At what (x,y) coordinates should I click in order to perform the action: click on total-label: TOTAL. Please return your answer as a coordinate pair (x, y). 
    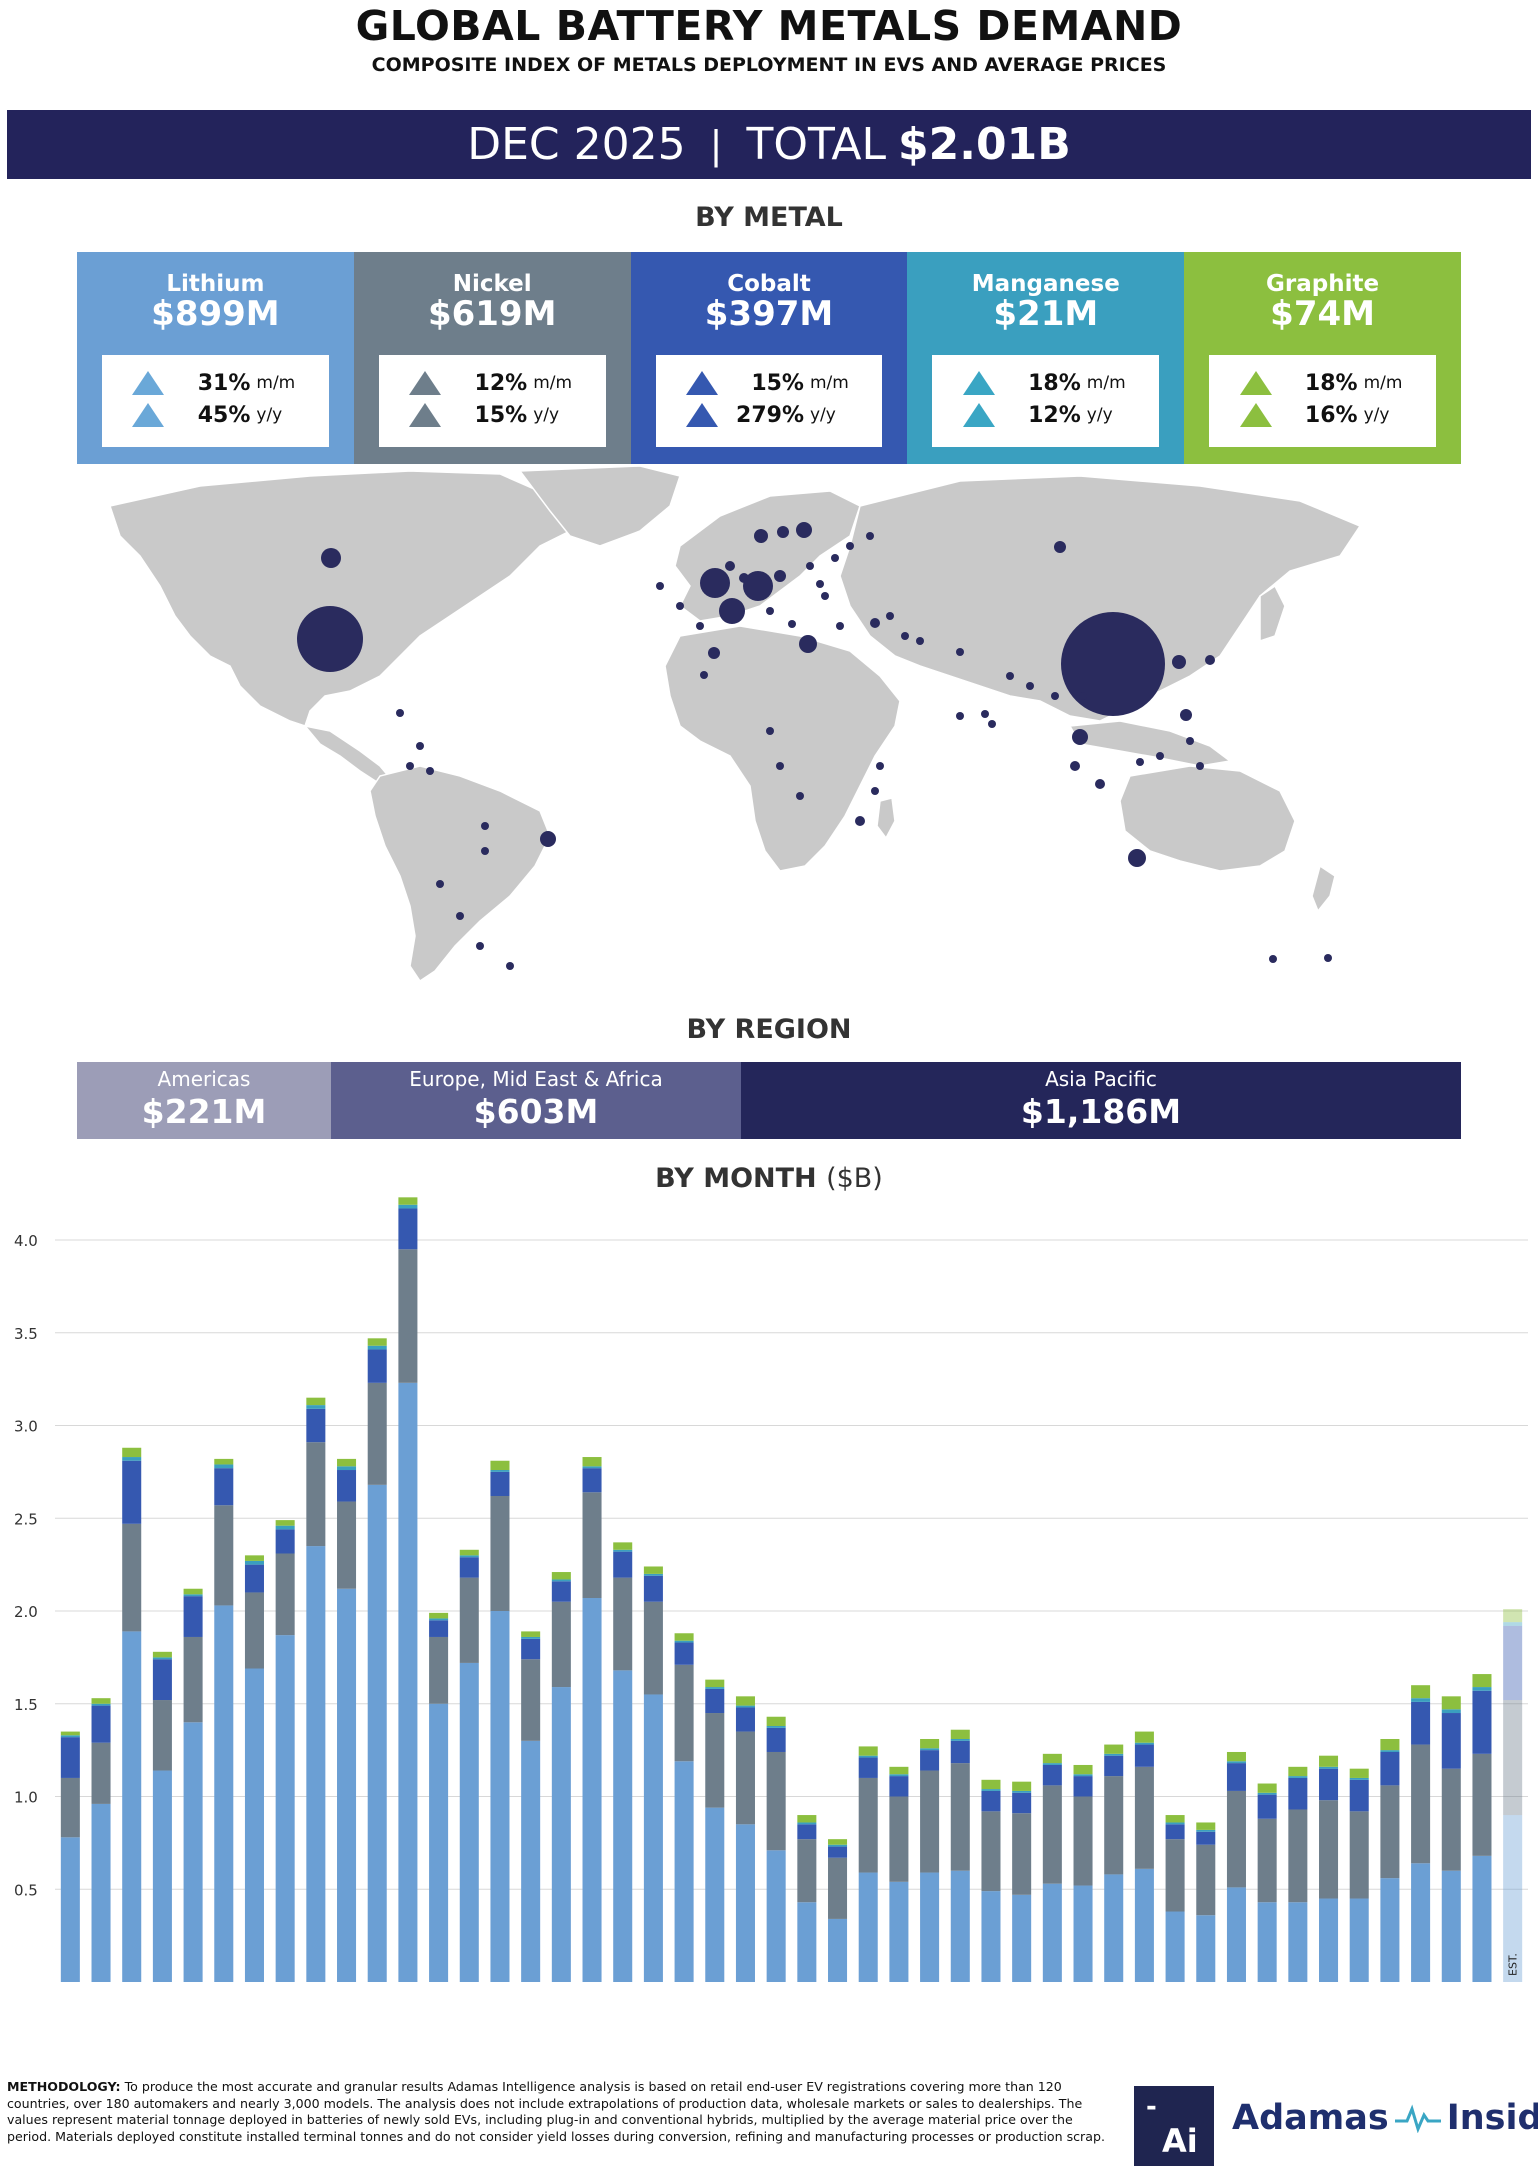
    Looking at the image, I should click on (816, 144).